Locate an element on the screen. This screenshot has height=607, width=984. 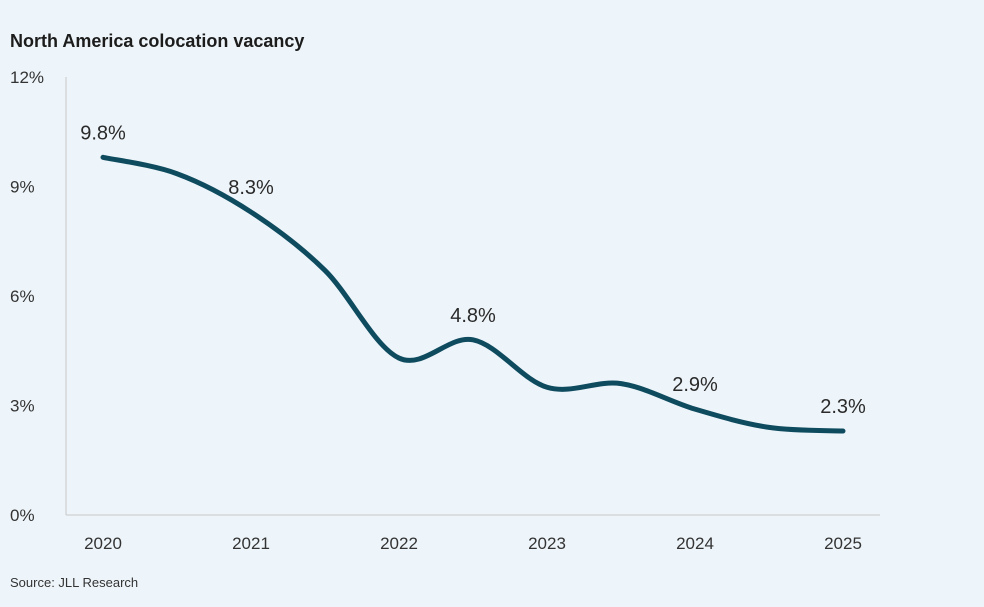
x-tick-label: 2023 is located at coordinates (547, 543).